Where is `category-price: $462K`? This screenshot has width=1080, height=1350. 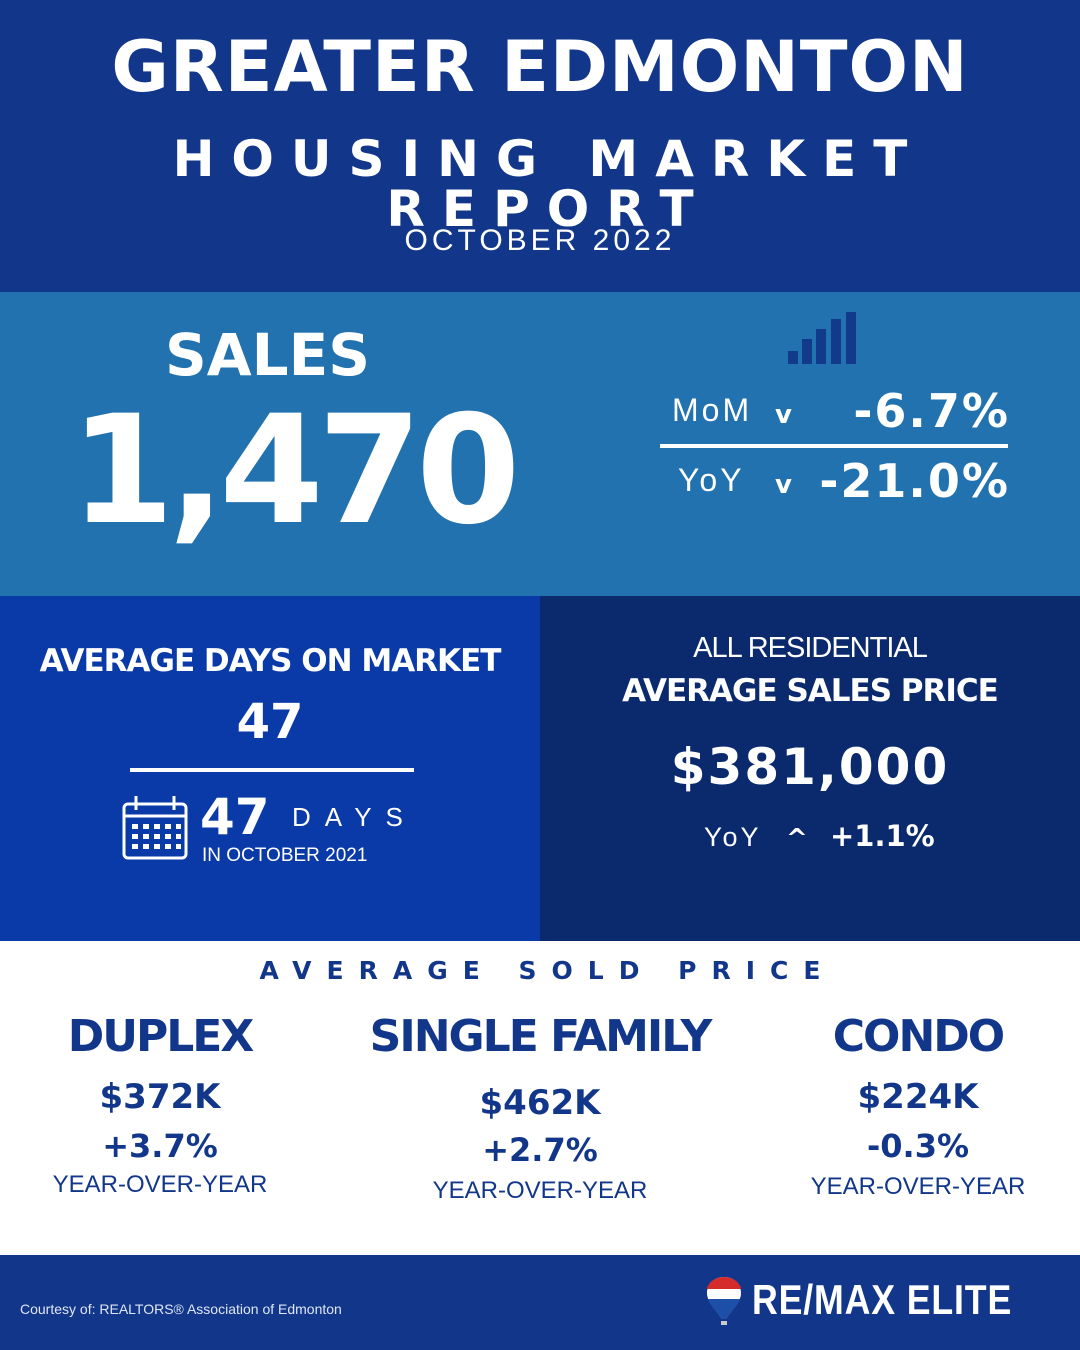
category-price: $462K is located at coordinates (540, 1103).